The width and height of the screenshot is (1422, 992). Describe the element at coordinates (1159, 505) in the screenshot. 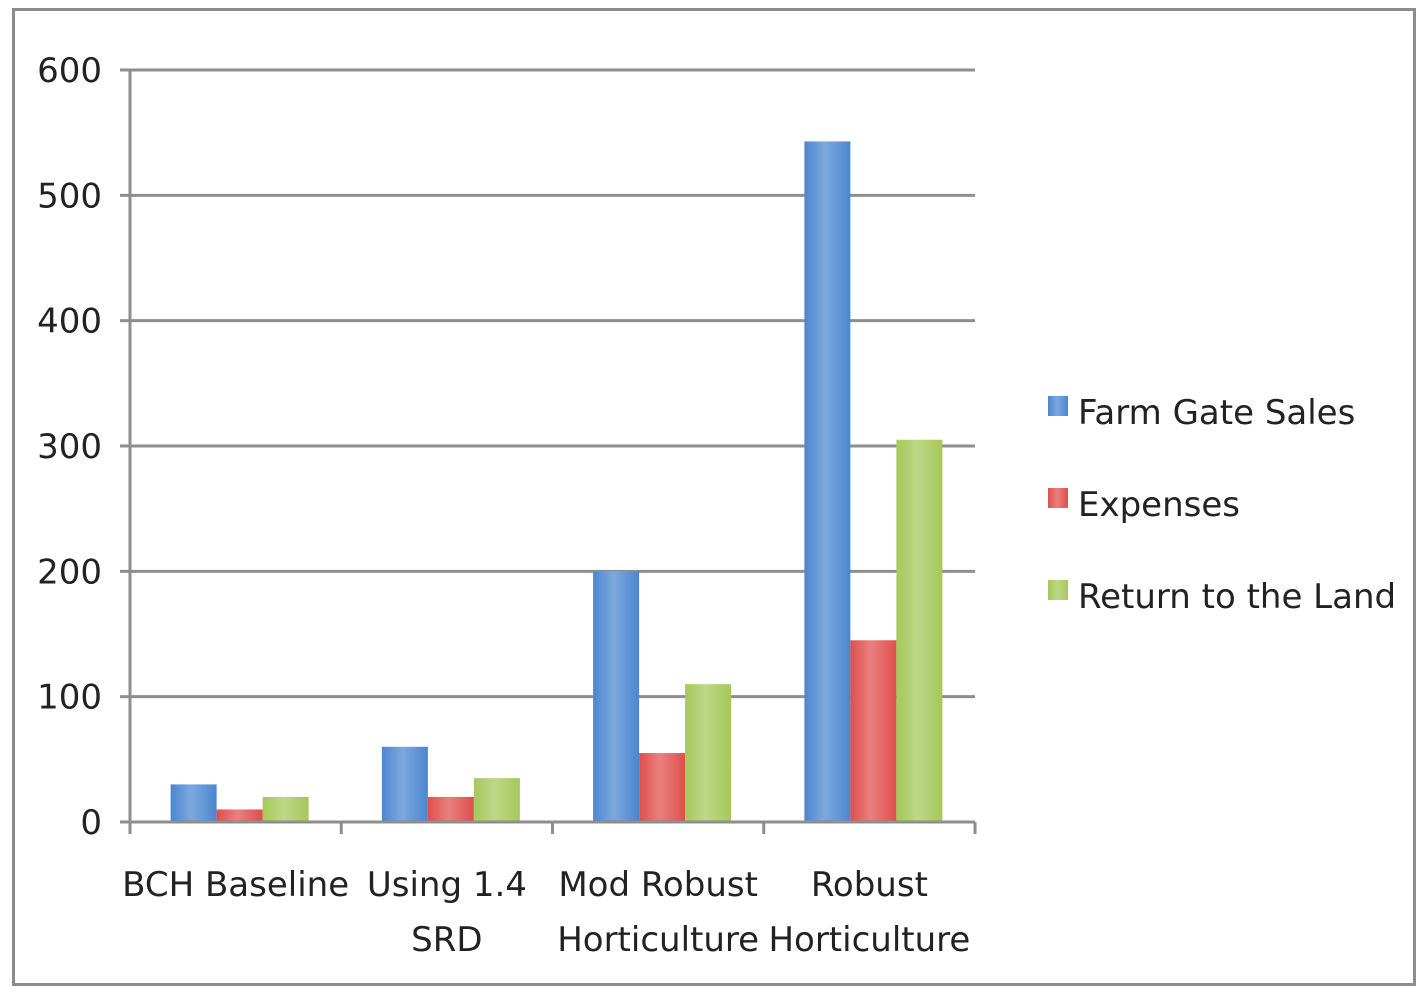

I see `legend-label: Expenses` at that location.